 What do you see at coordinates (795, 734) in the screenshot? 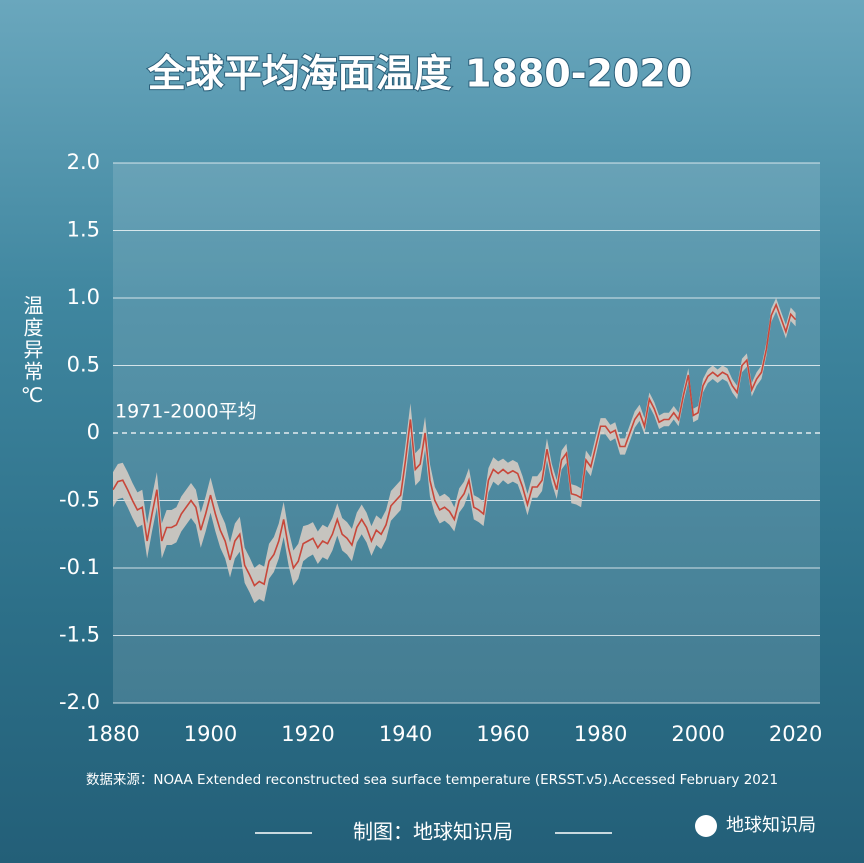
I see `x-tick-label: 2020` at bounding box center [795, 734].